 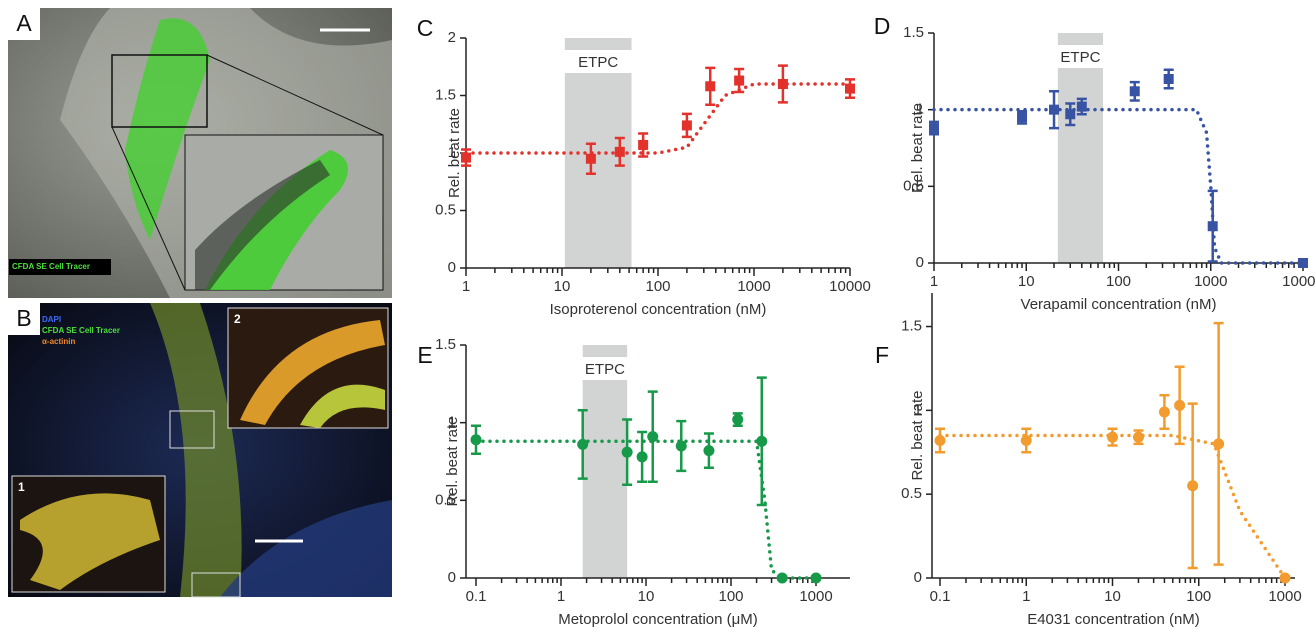 I want to click on image-b: B DAPI CFDA SE Cell Tracer α-actinin 1 2, so click(x=200, y=450).